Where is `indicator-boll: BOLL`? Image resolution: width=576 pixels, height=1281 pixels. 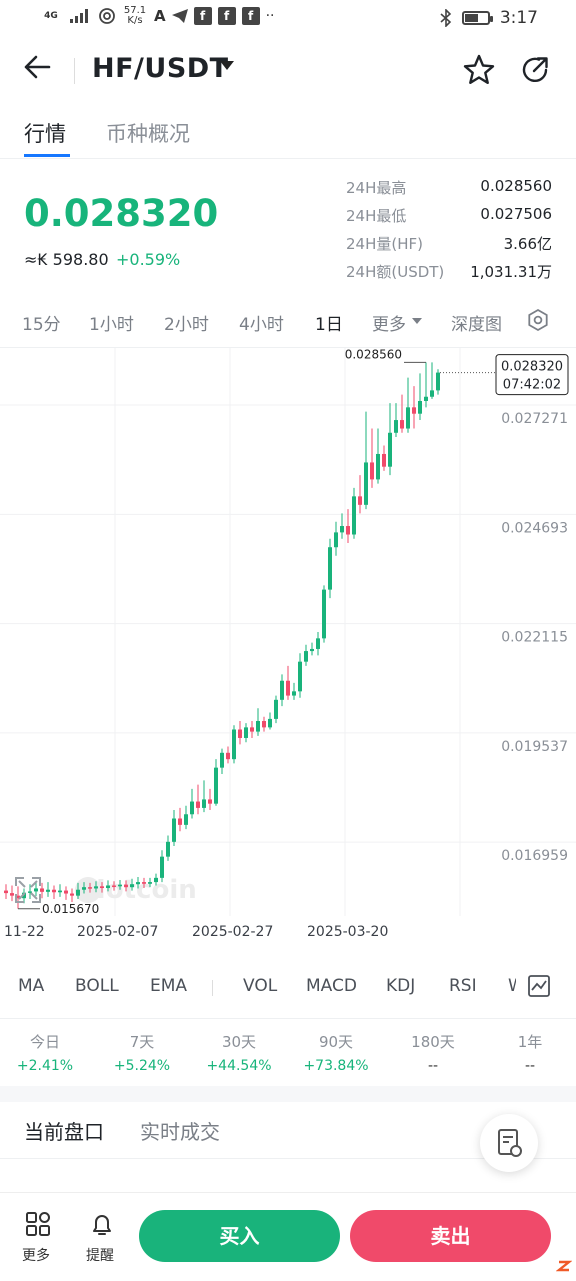 indicator-boll: BOLL is located at coordinates (97, 986).